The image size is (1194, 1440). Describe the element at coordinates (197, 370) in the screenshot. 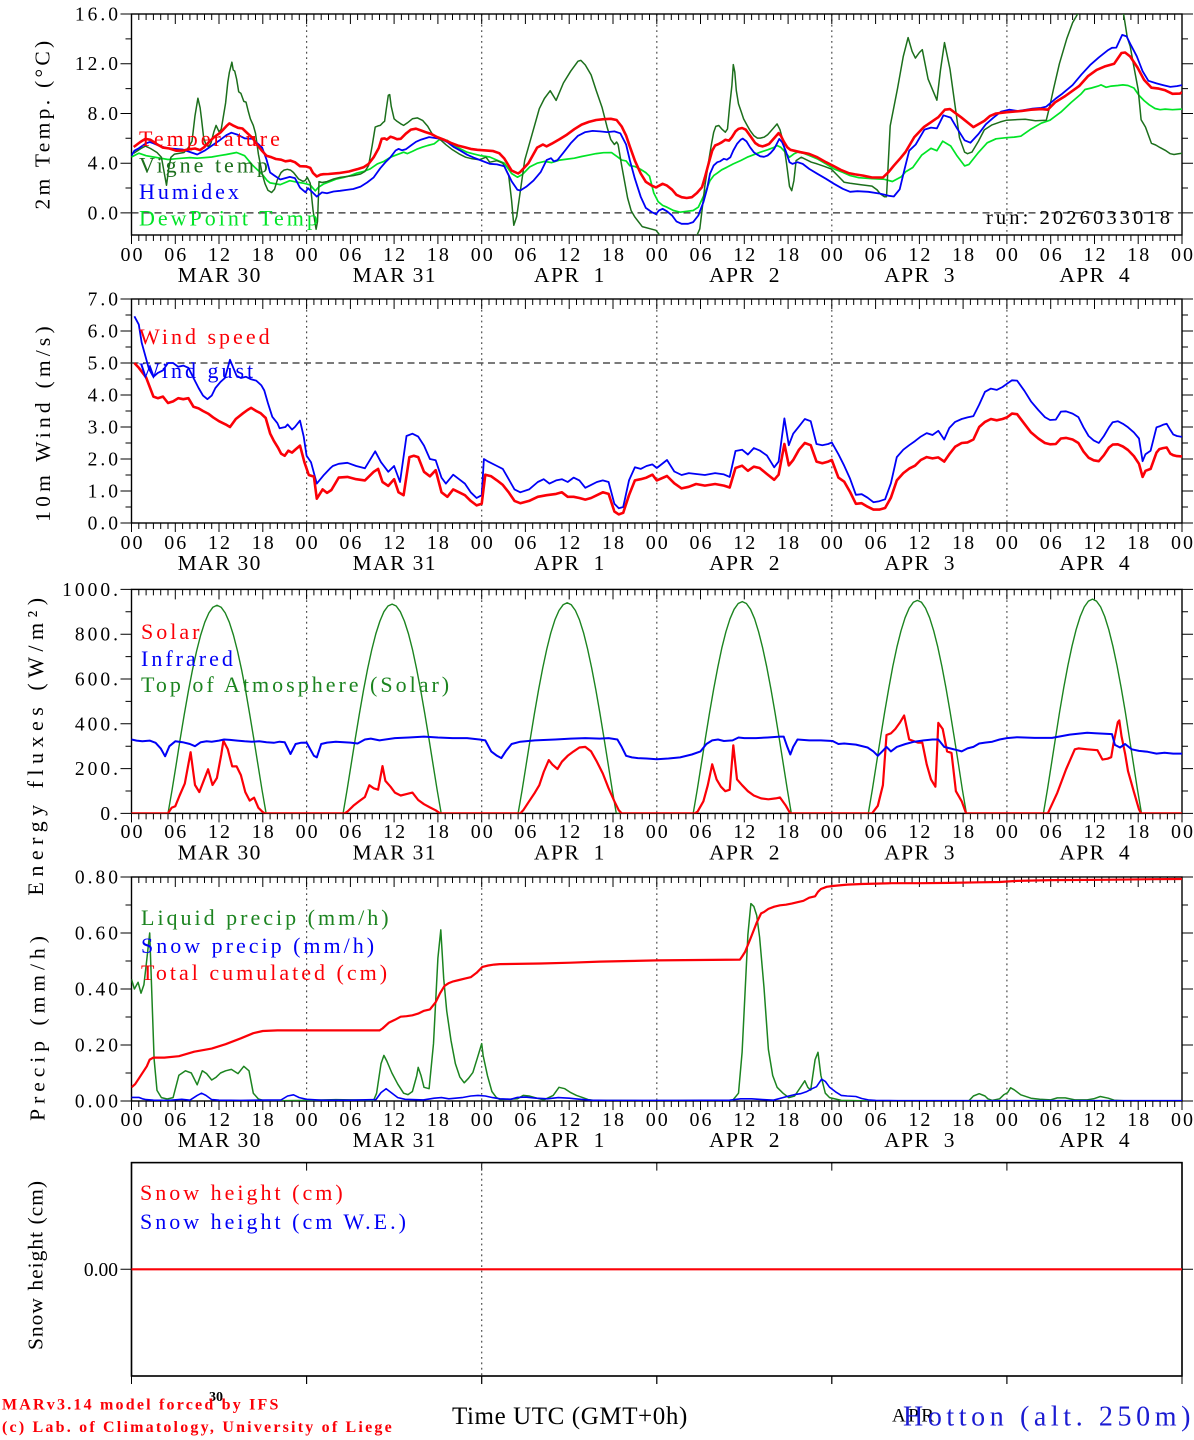

I see `svg-text: Wind gust` at that location.